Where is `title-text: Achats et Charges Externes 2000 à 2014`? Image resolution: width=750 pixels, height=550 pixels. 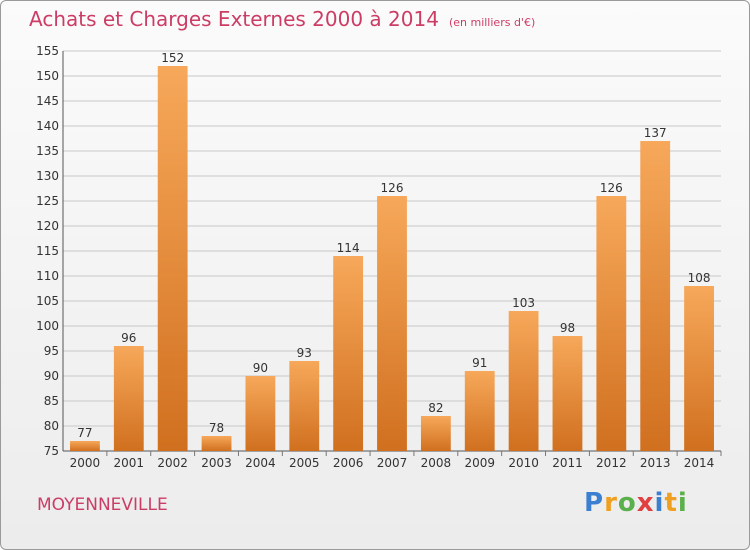
title-text: Achats et Charges Externes 2000 à 2014 is located at coordinates (234, 19).